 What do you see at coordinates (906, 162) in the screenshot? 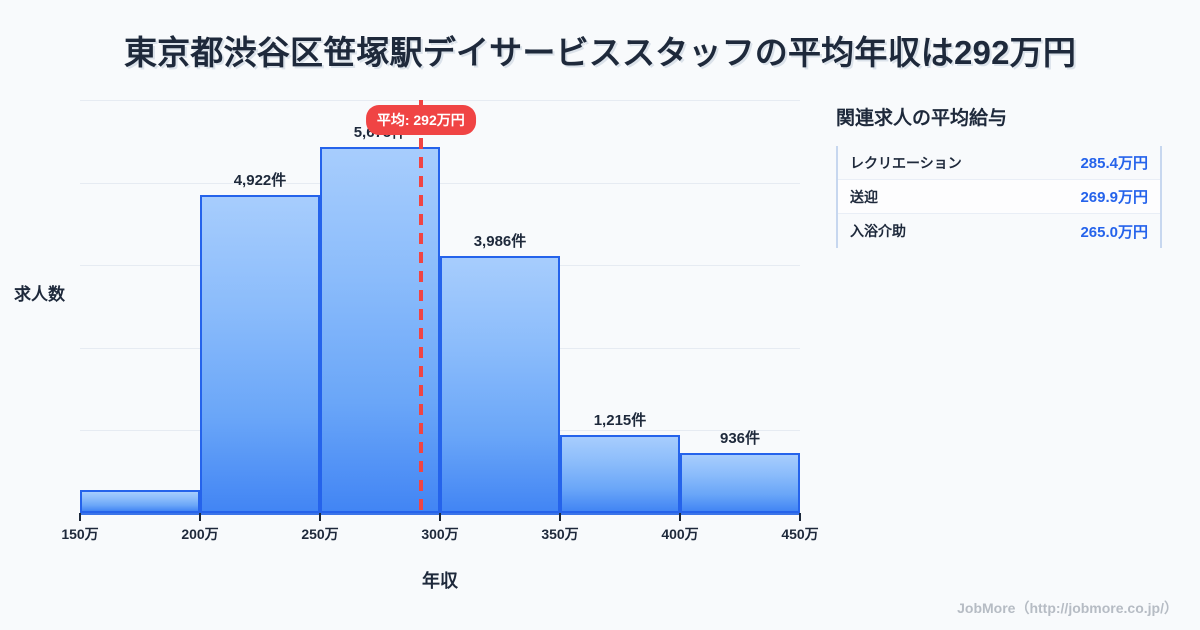
I see `related-salary-label: レクリエーション` at bounding box center [906, 162].